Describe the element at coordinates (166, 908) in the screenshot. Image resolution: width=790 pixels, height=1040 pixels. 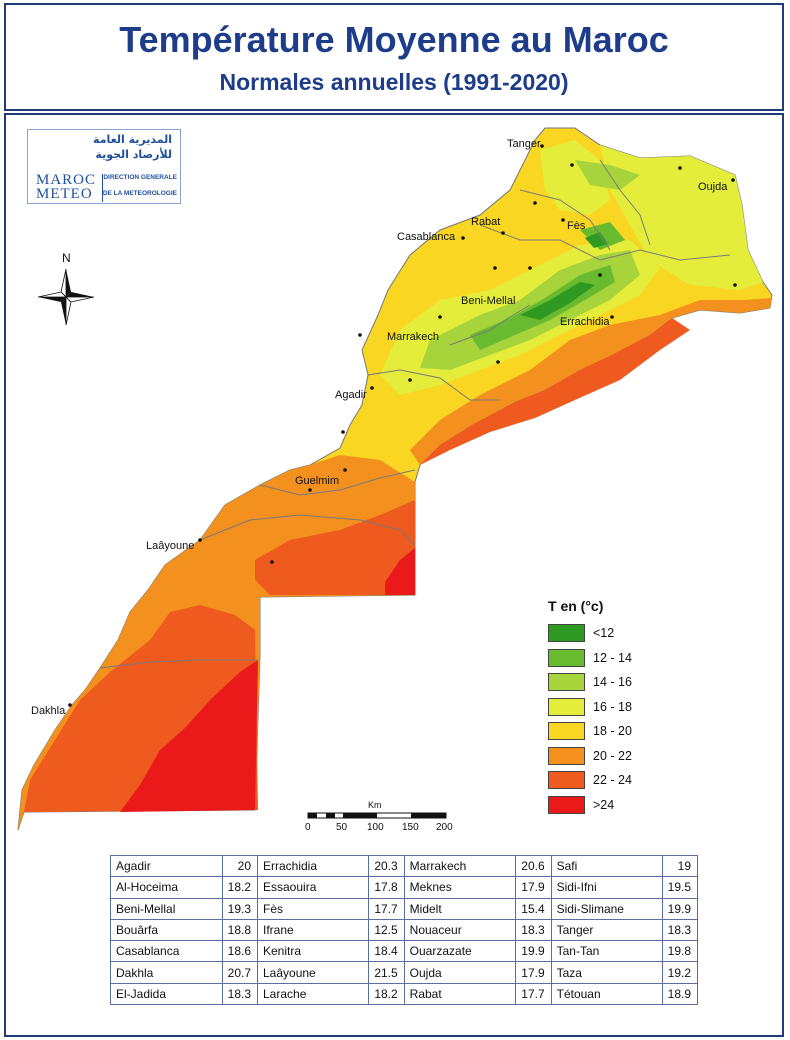
I see `station-name-cell: Beni-Mellal` at that location.